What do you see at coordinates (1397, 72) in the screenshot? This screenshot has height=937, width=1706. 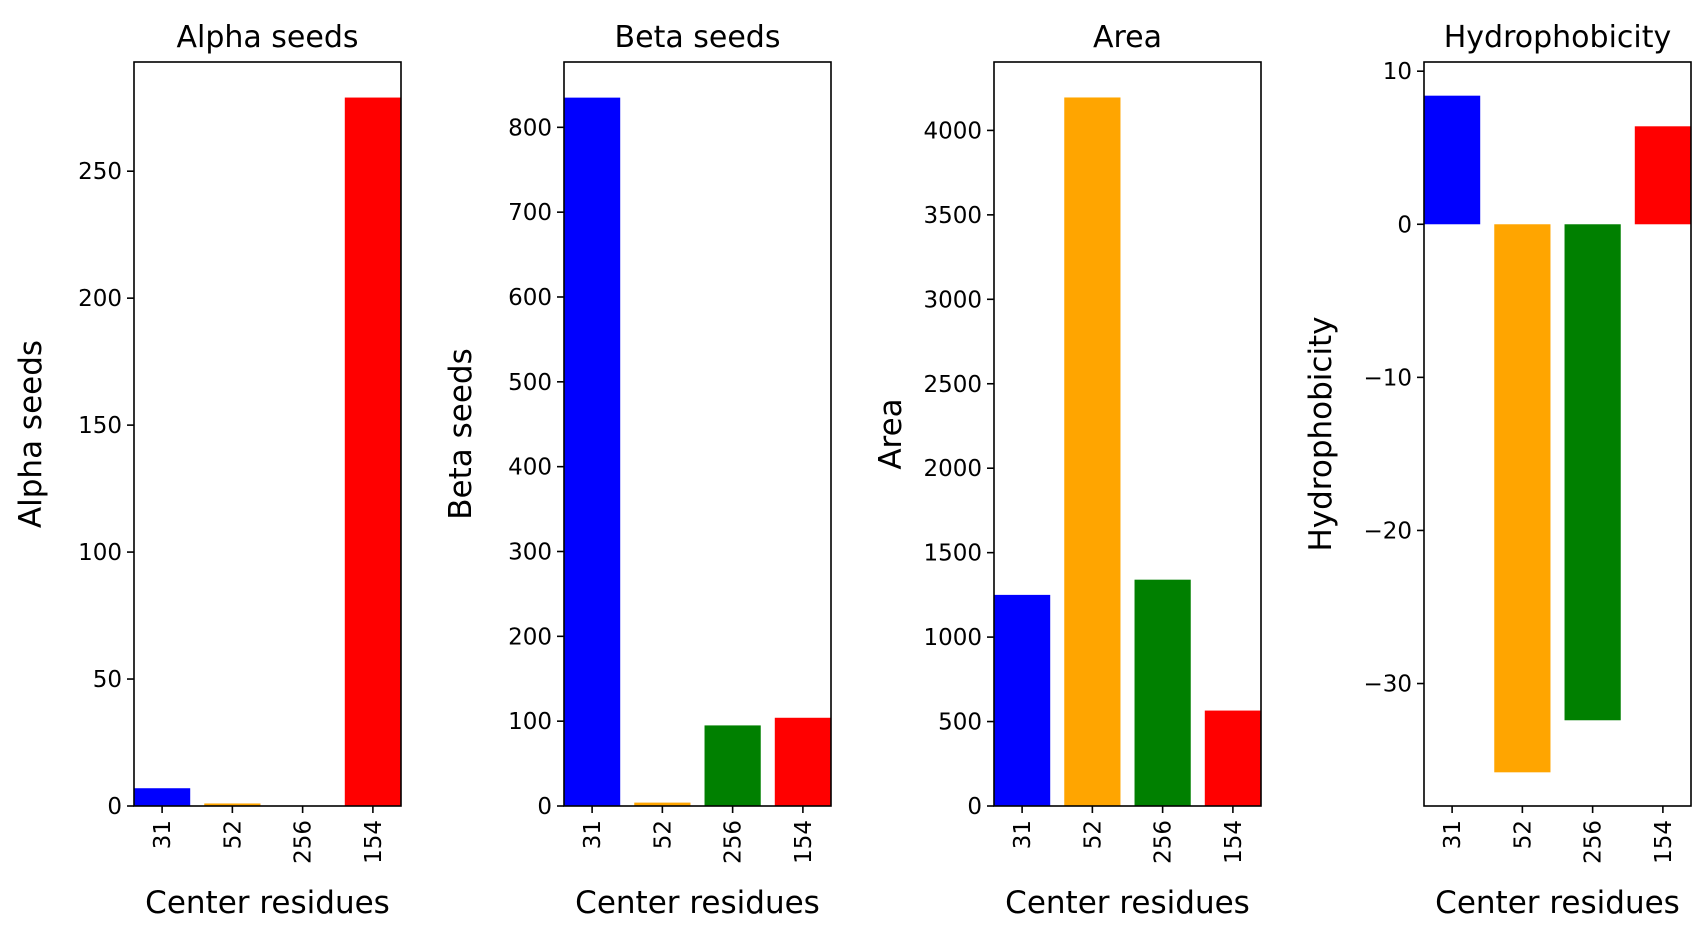 I see `y-tick-label: 10` at bounding box center [1397, 72].